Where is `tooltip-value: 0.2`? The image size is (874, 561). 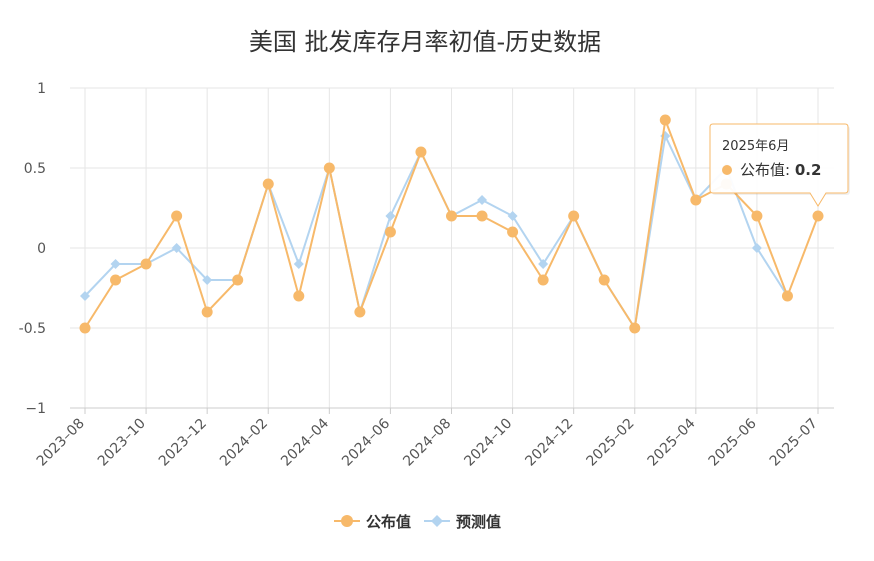
tooltip-value: 0.2 is located at coordinates (808, 170).